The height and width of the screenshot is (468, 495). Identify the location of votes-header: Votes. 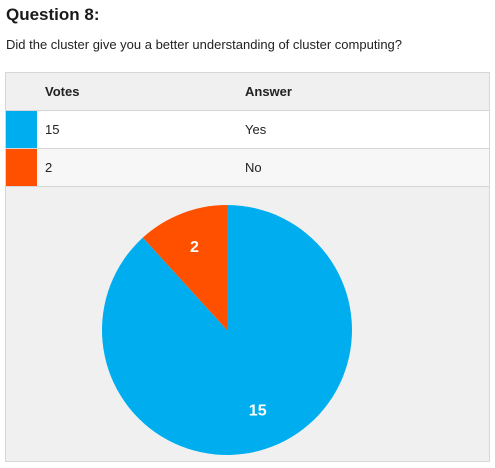
(137, 92).